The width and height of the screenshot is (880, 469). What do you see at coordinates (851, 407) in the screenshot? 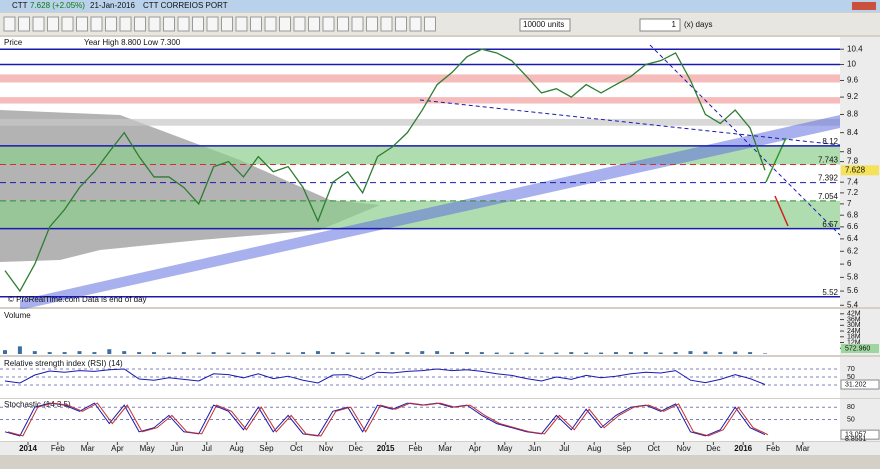
I see `y-tick-label: 80` at bounding box center [851, 407].